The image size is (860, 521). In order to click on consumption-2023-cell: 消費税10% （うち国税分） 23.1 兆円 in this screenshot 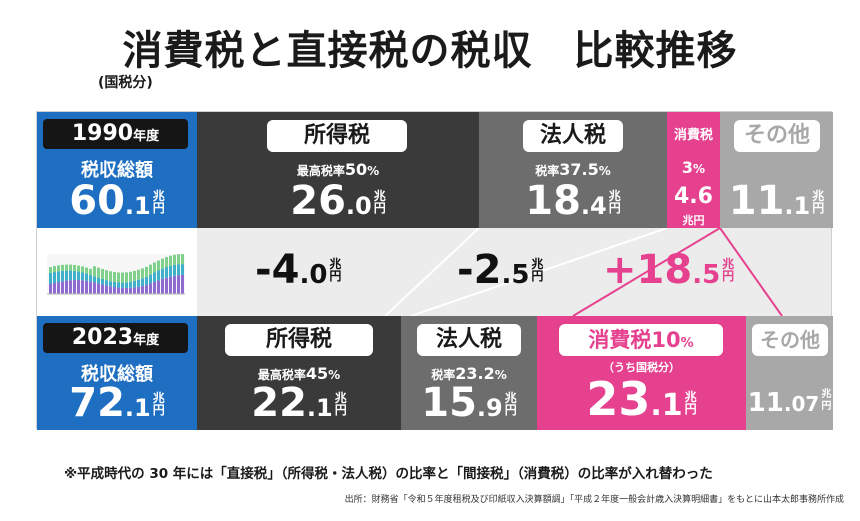, I will do `click(641, 373)`.